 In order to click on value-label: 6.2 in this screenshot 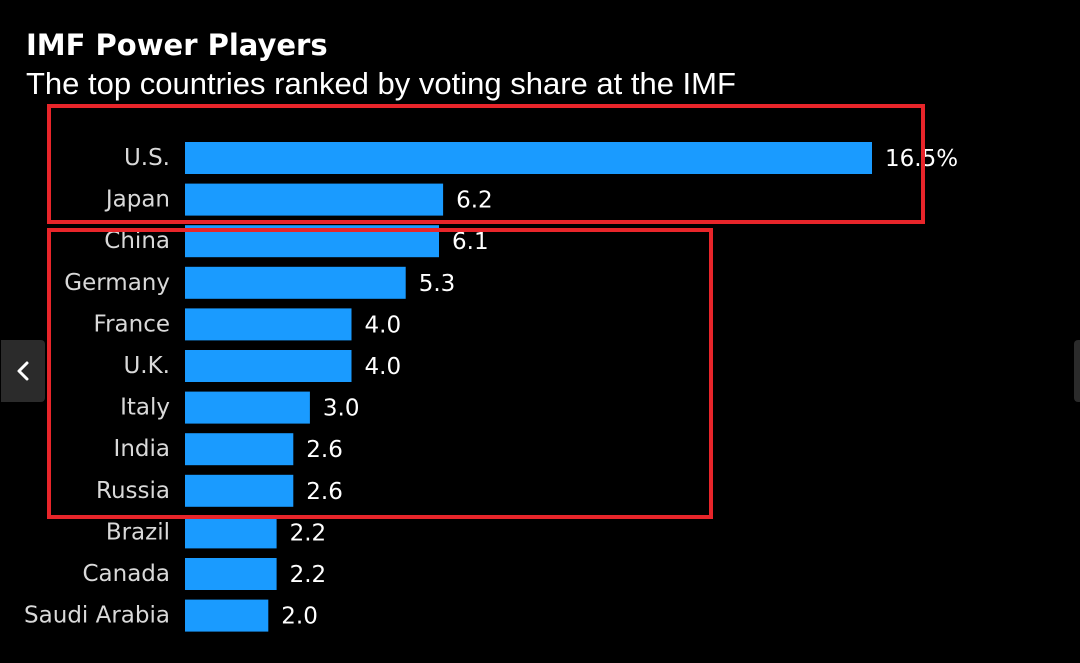, I will do `click(474, 201)`.